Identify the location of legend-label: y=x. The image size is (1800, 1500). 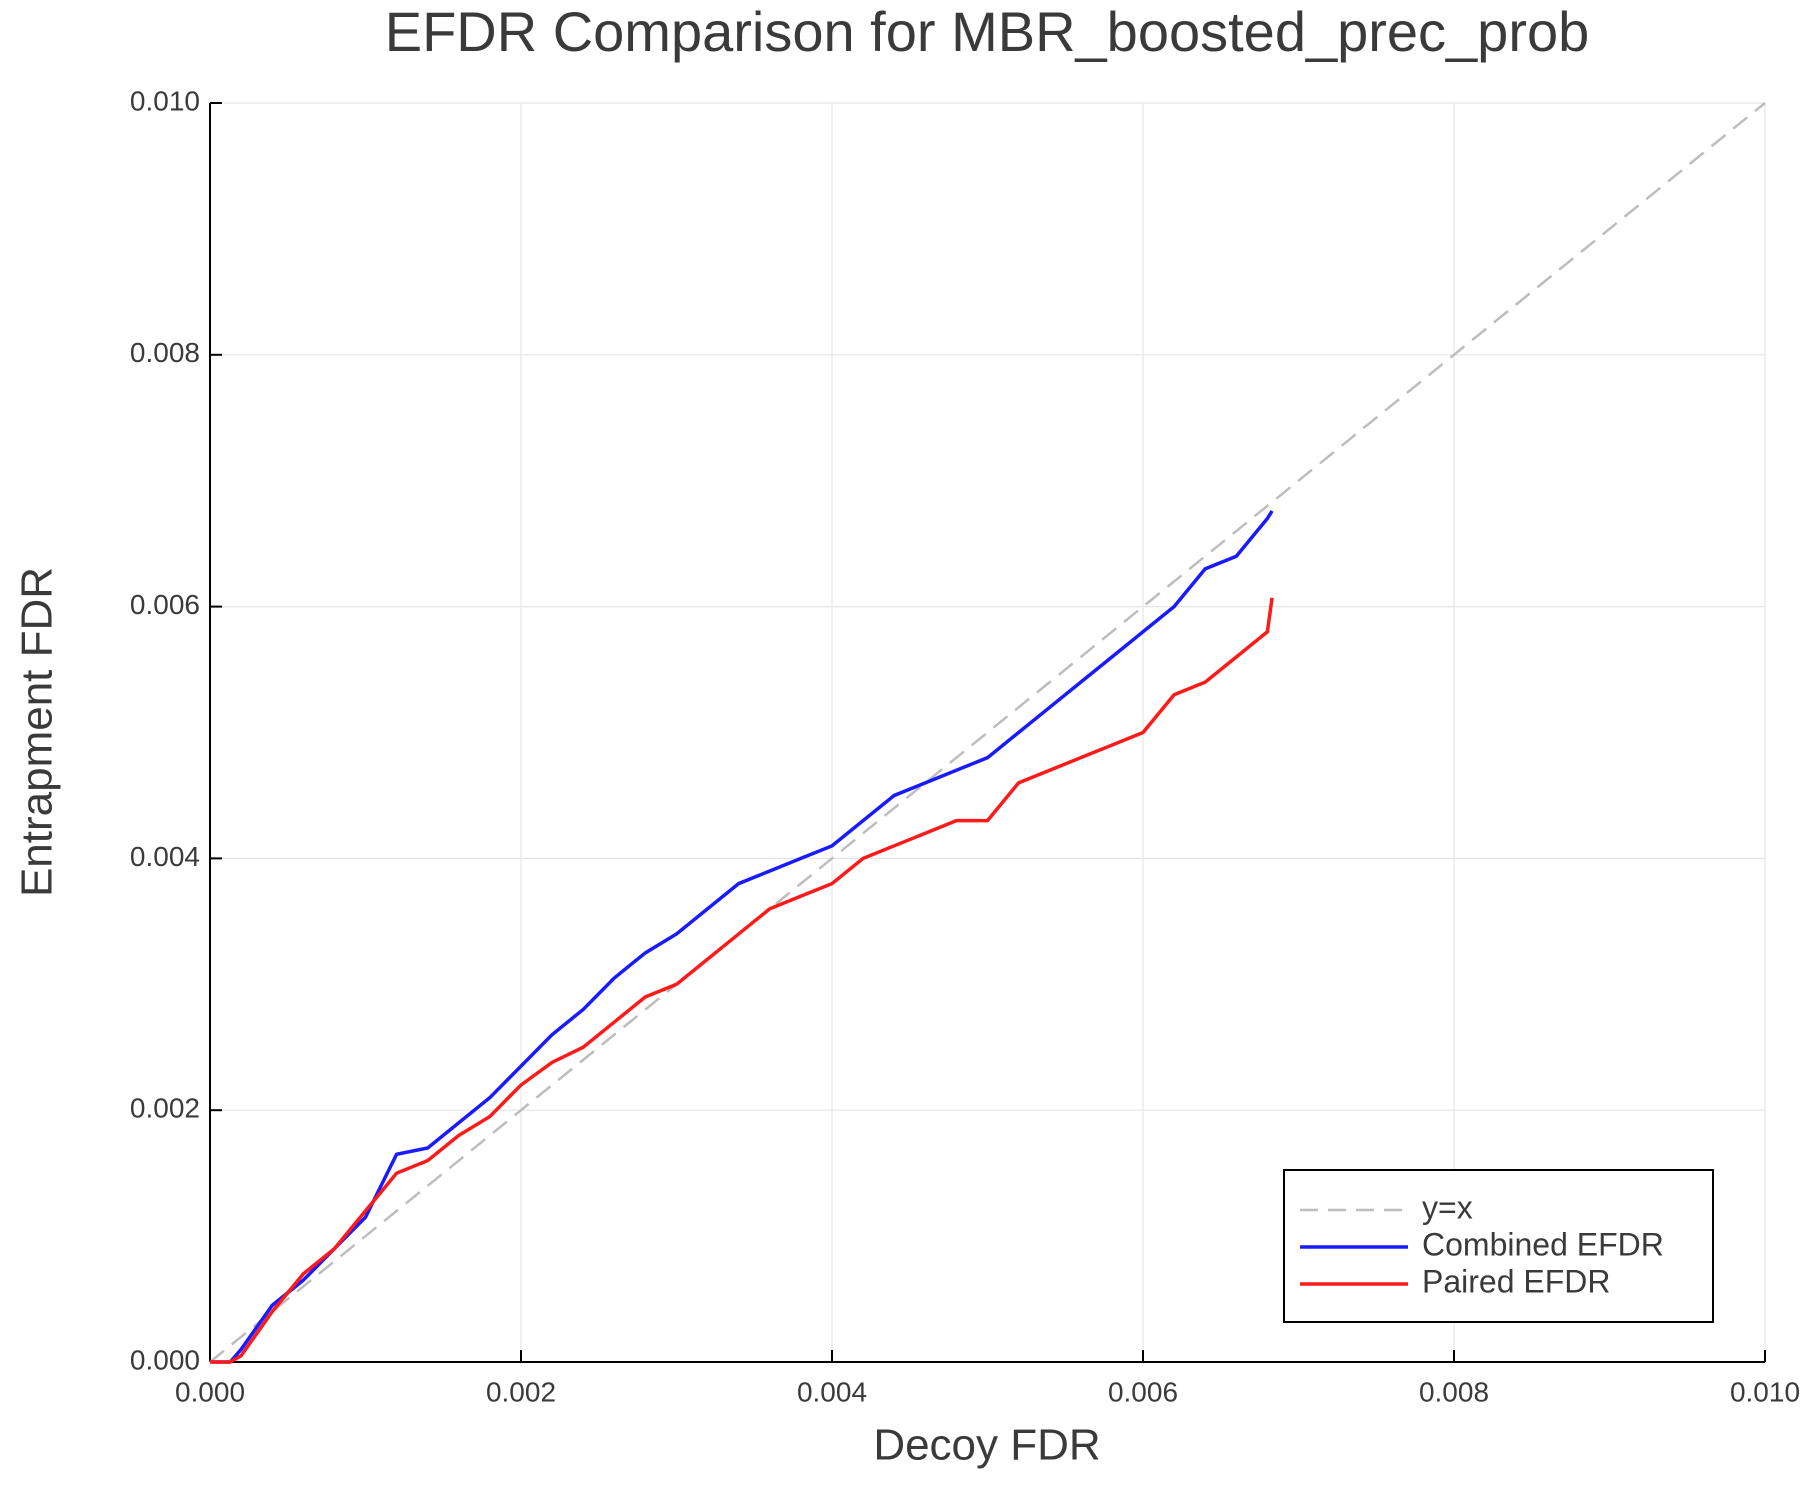
(1447, 1207).